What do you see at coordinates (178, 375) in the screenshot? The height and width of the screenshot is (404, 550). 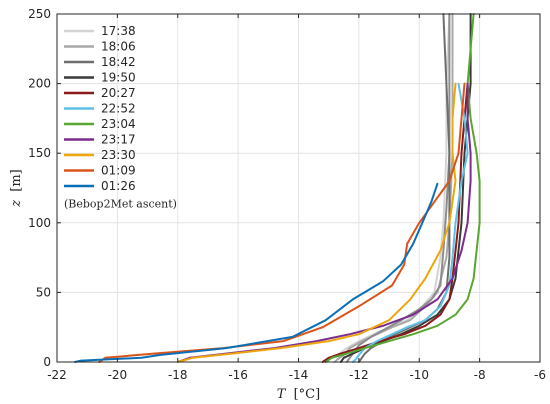 I see `x-tick-label: -18` at bounding box center [178, 375].